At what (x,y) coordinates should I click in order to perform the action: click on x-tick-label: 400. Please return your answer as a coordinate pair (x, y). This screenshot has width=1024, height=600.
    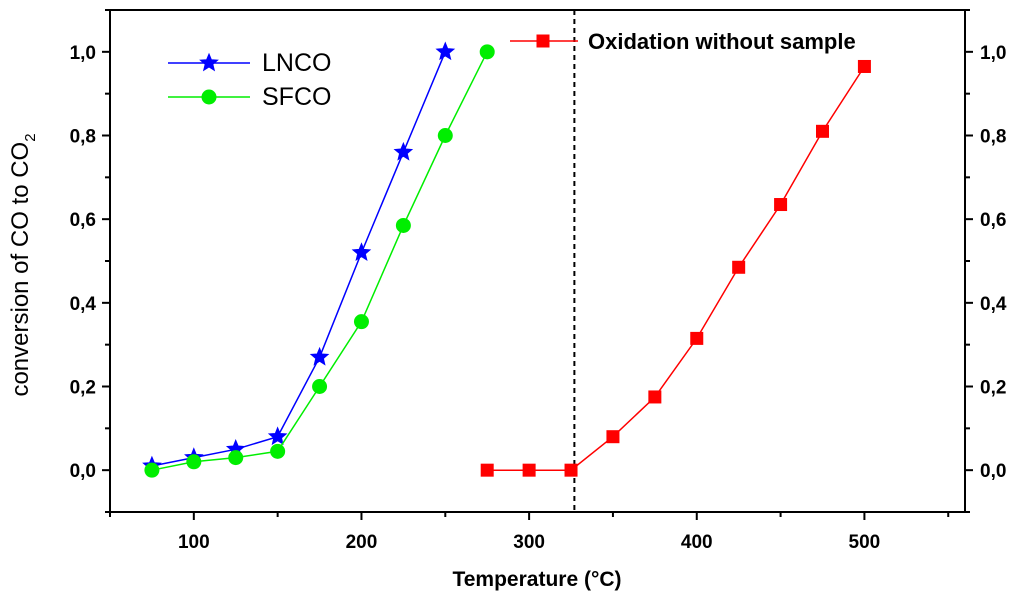
    Looking at the image, I should click on (697, 542).